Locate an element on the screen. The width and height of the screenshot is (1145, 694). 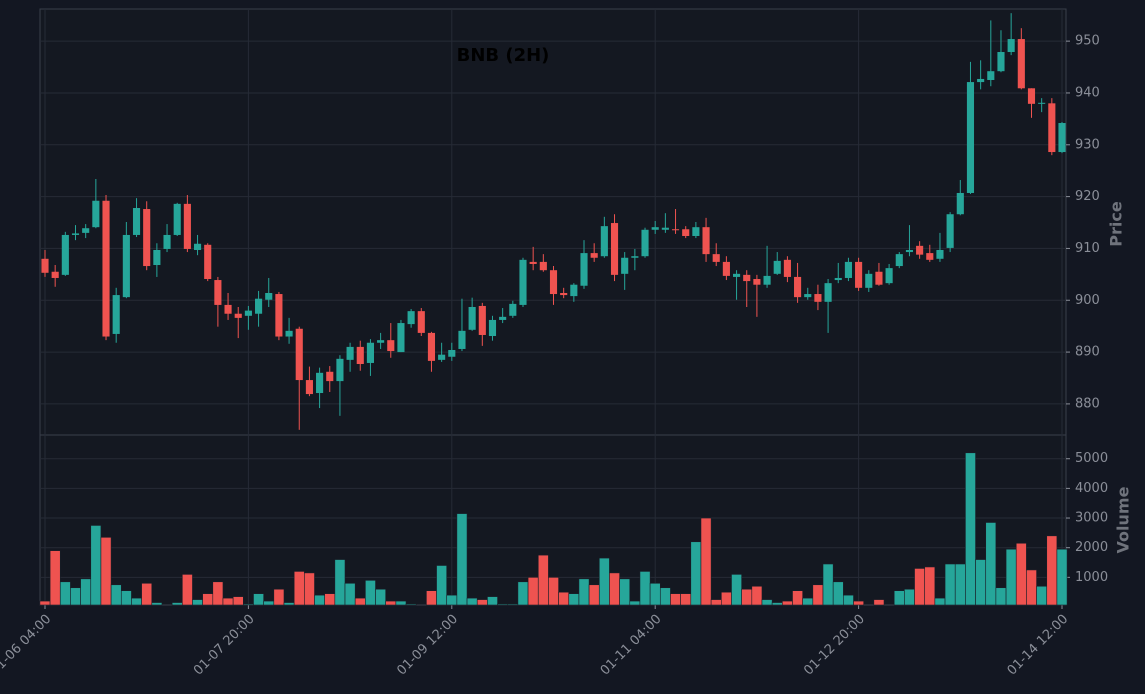
y-tick-label: 890 is located at coordinates (1087, 352).